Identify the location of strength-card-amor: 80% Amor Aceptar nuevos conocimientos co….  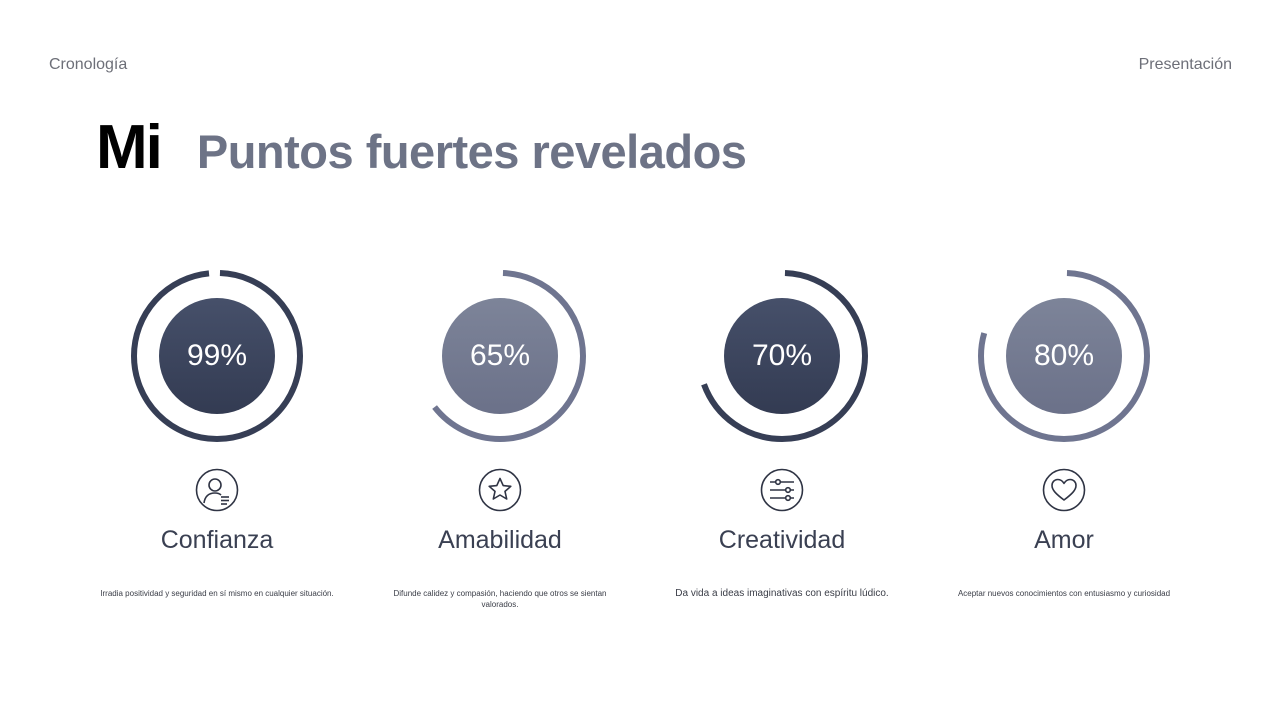
(1064, 433).